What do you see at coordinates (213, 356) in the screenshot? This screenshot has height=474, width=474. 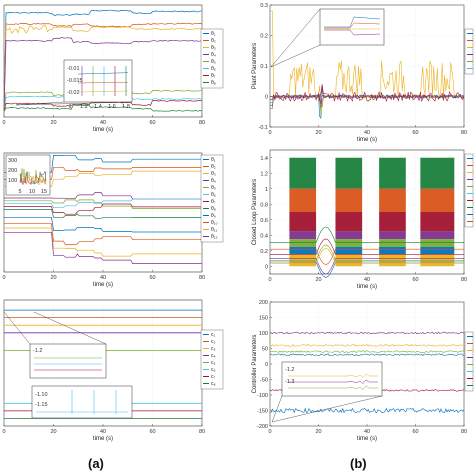 I see `legend-entry: c₄` at bounding box center [213, 356].